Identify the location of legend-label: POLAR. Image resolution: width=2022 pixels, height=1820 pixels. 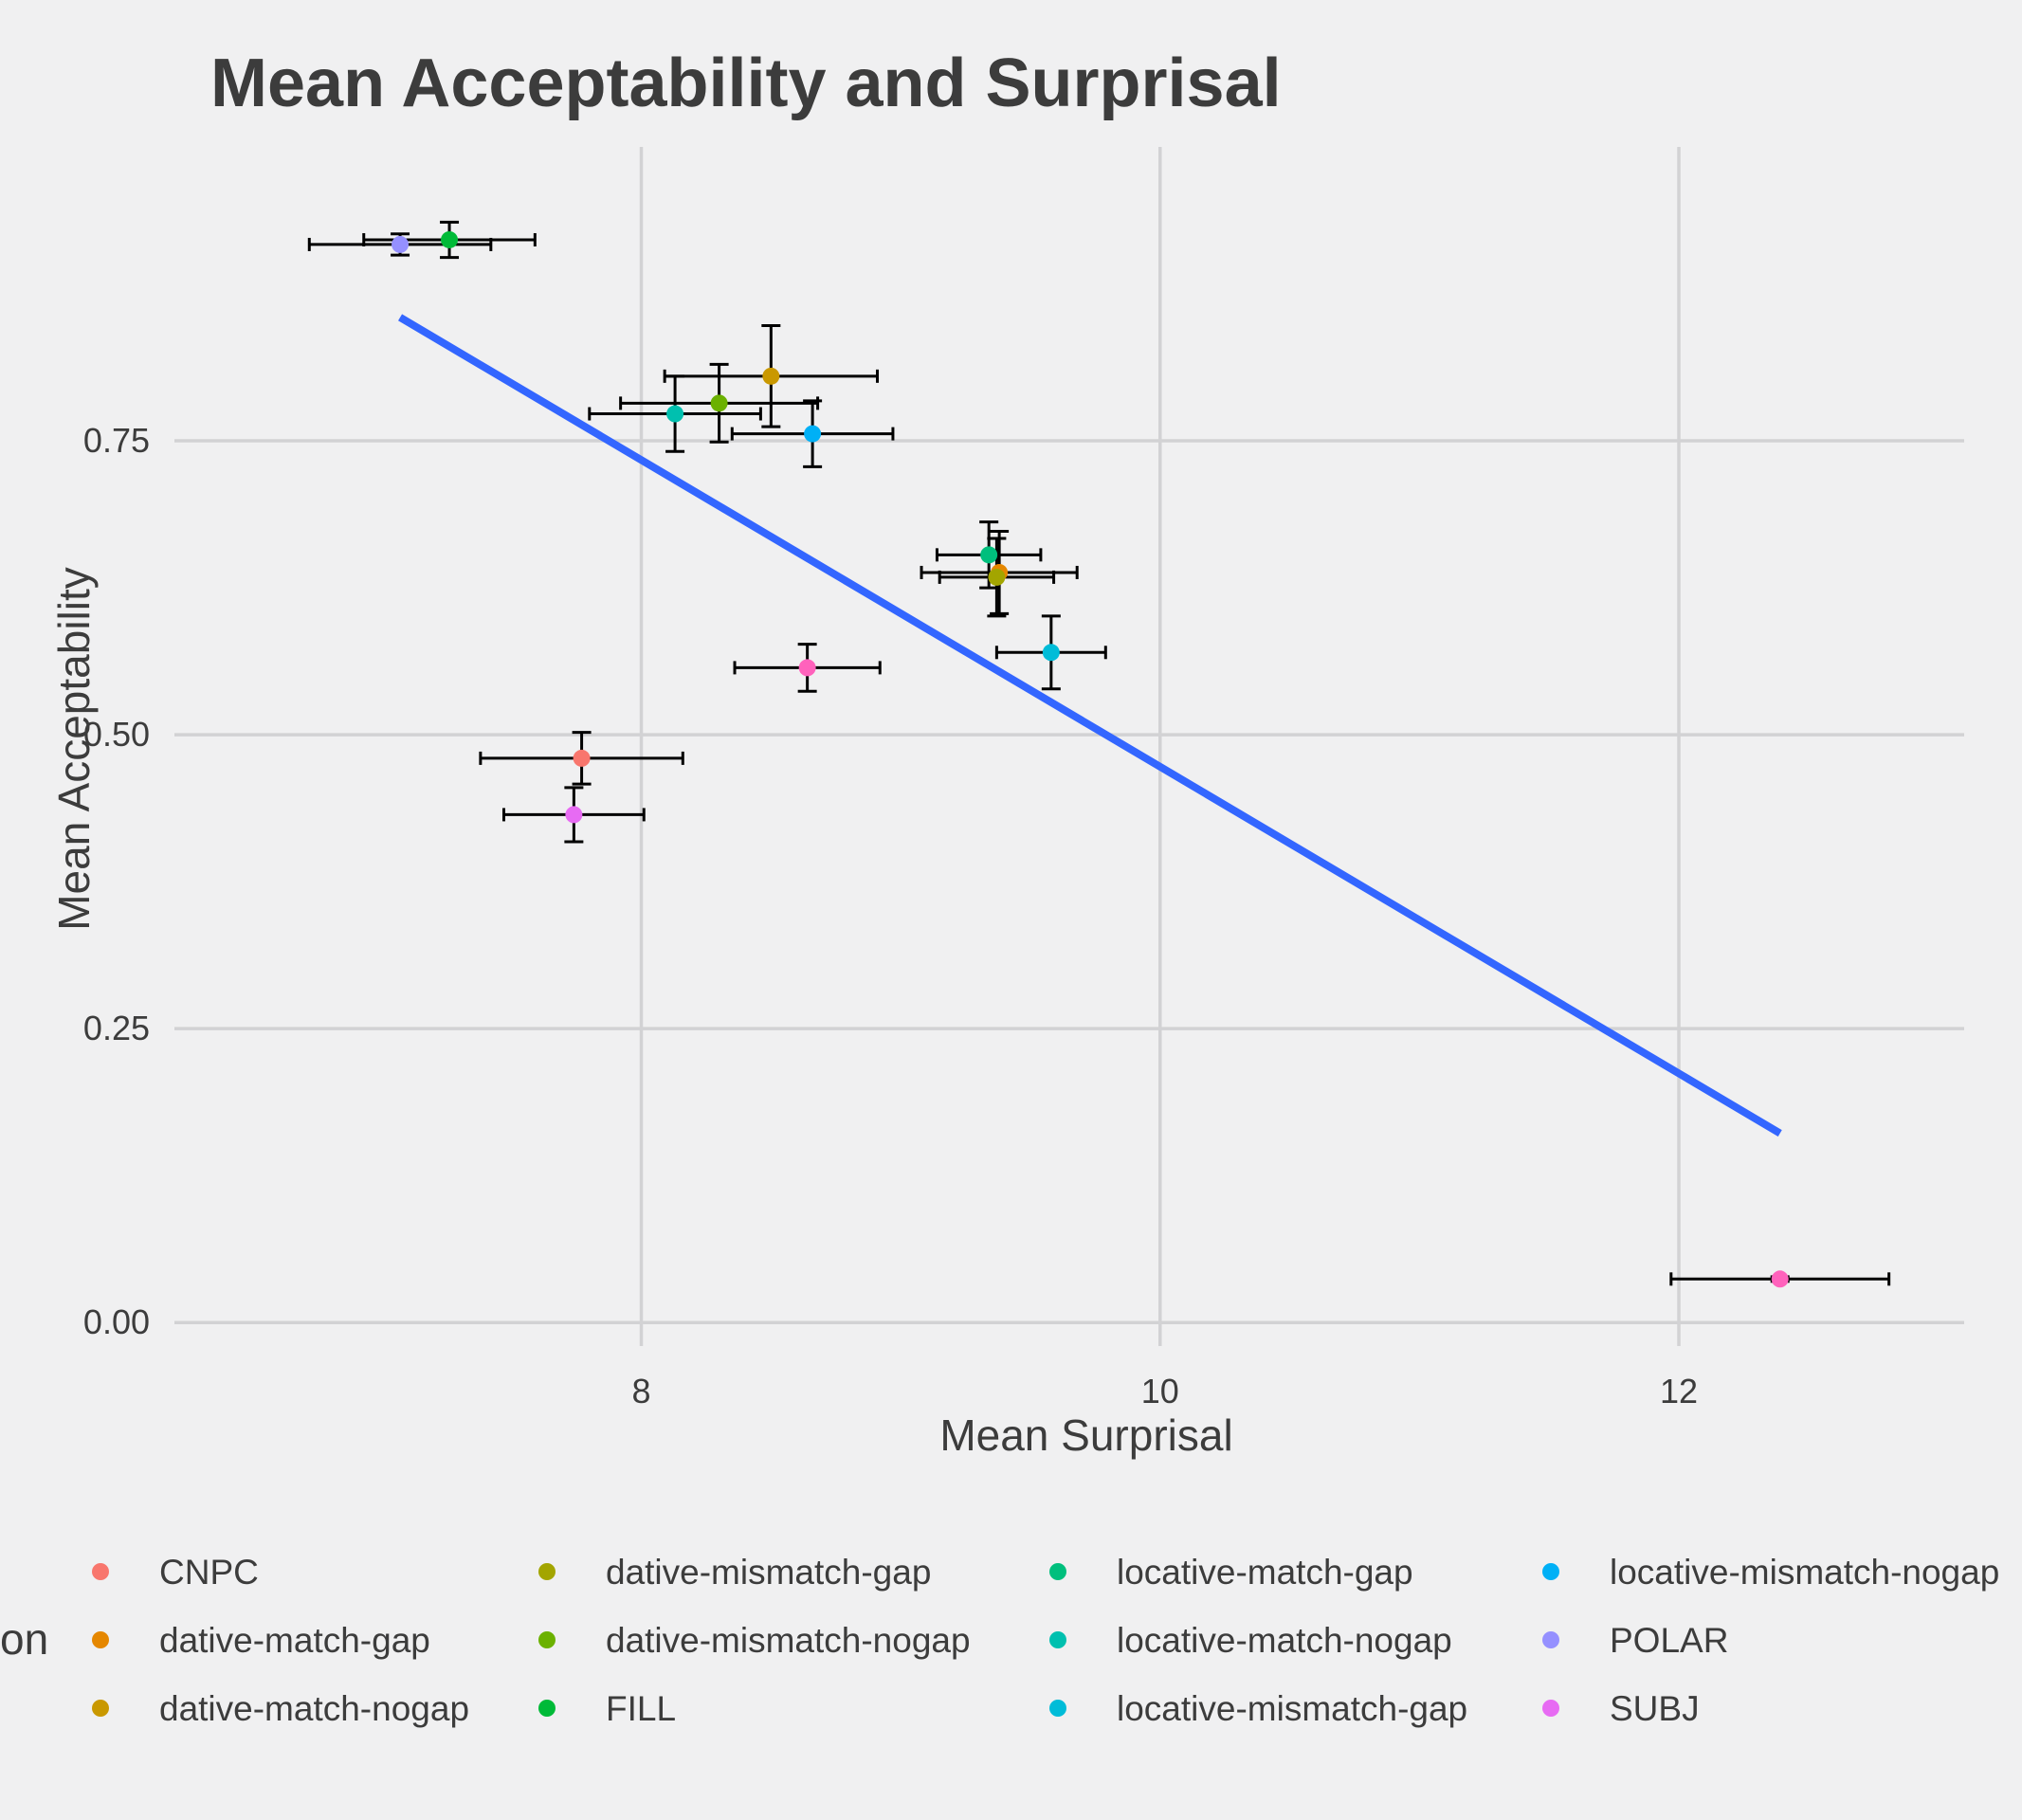
(1669, 1640).